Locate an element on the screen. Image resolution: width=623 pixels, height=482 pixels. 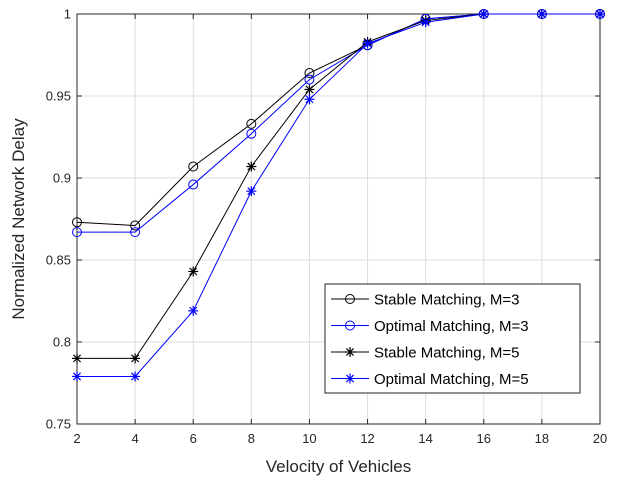
x-tick-label: 10 is located at coordinates (309, 438).